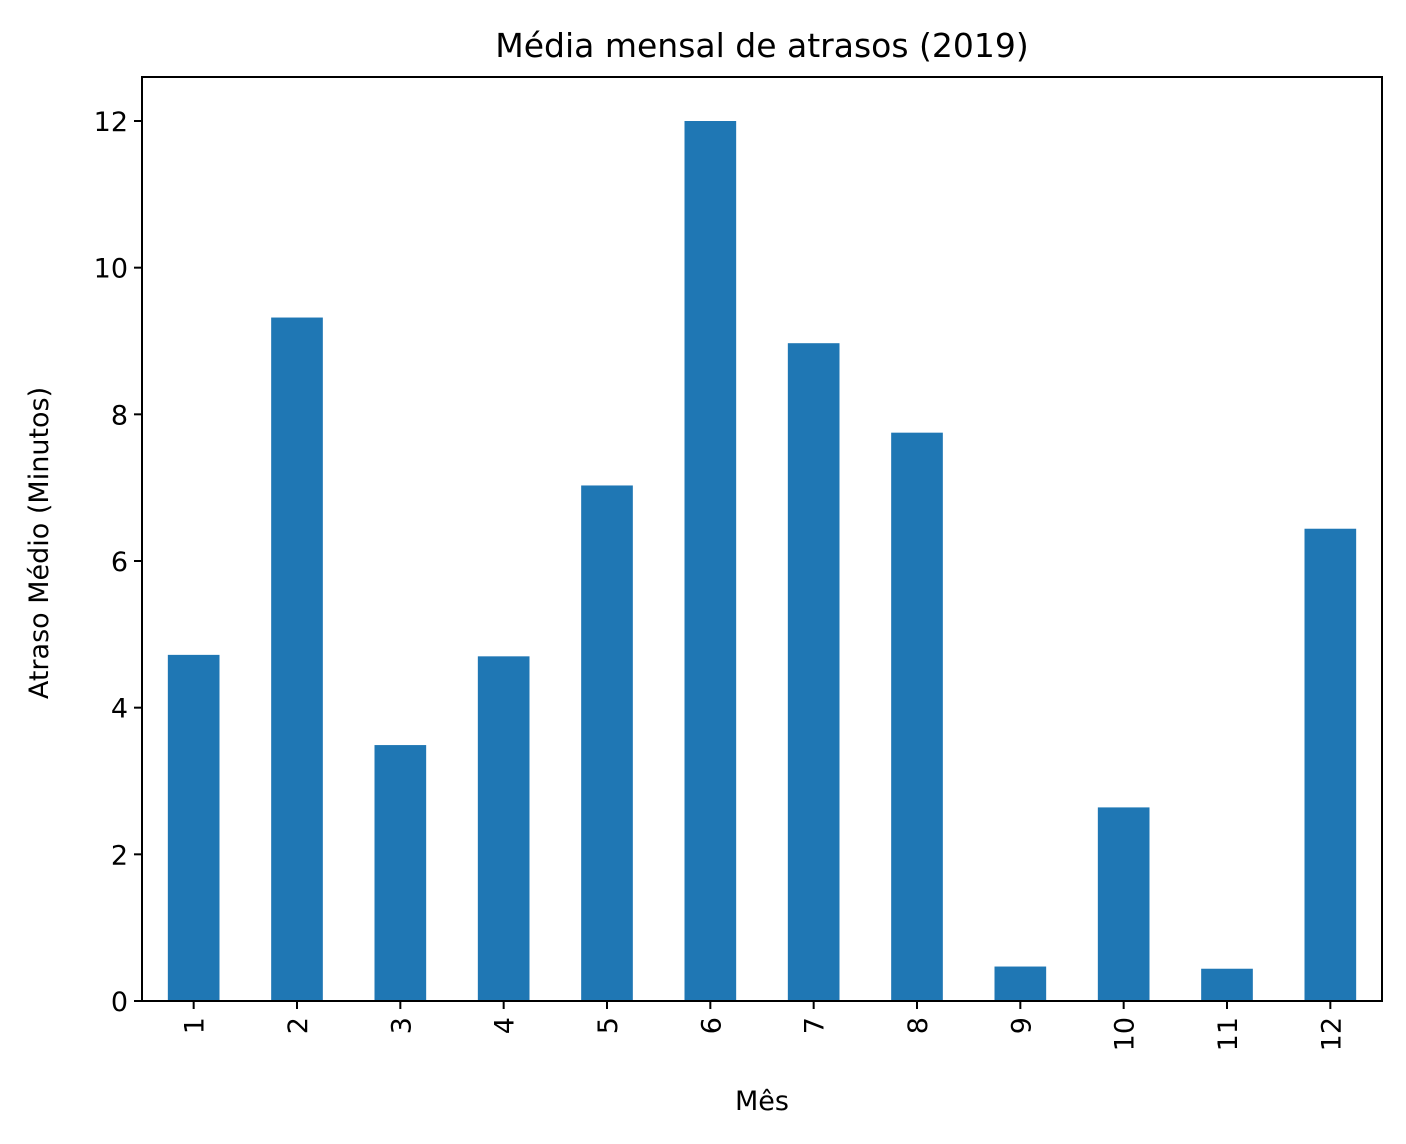 Image resolution: width=1406 pixels, height=1144 pixels. Describe the element at coordinates (505, 1025) in the screenshot. I see `x-tick-label: 4` at that location.